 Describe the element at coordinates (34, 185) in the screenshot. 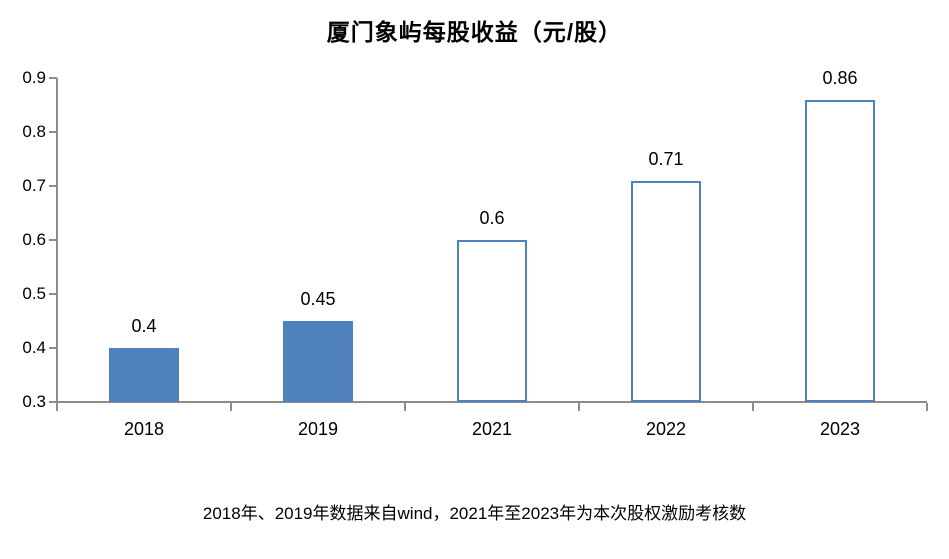

I see `y-tick-label: 0.7` at that location.